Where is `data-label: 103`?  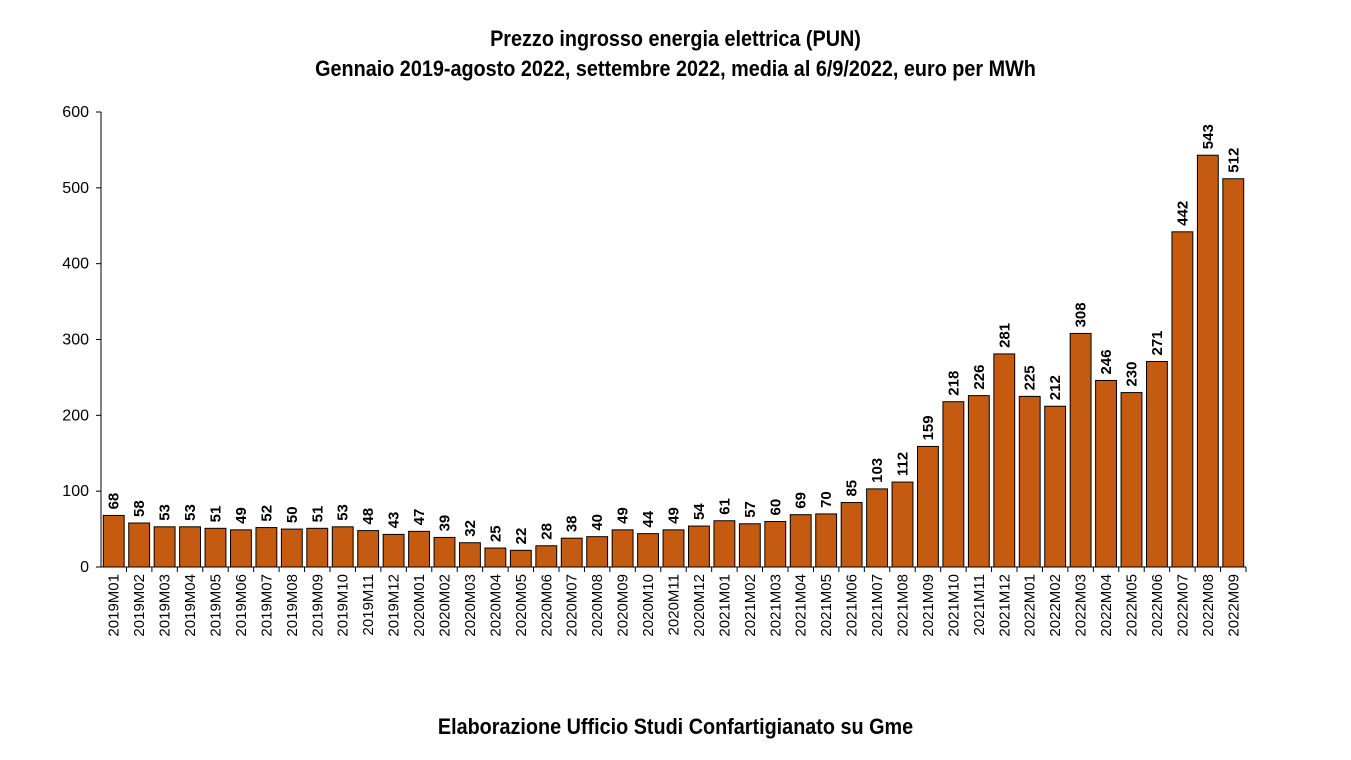 data-label: 103 is located at coordinates (877, 470).